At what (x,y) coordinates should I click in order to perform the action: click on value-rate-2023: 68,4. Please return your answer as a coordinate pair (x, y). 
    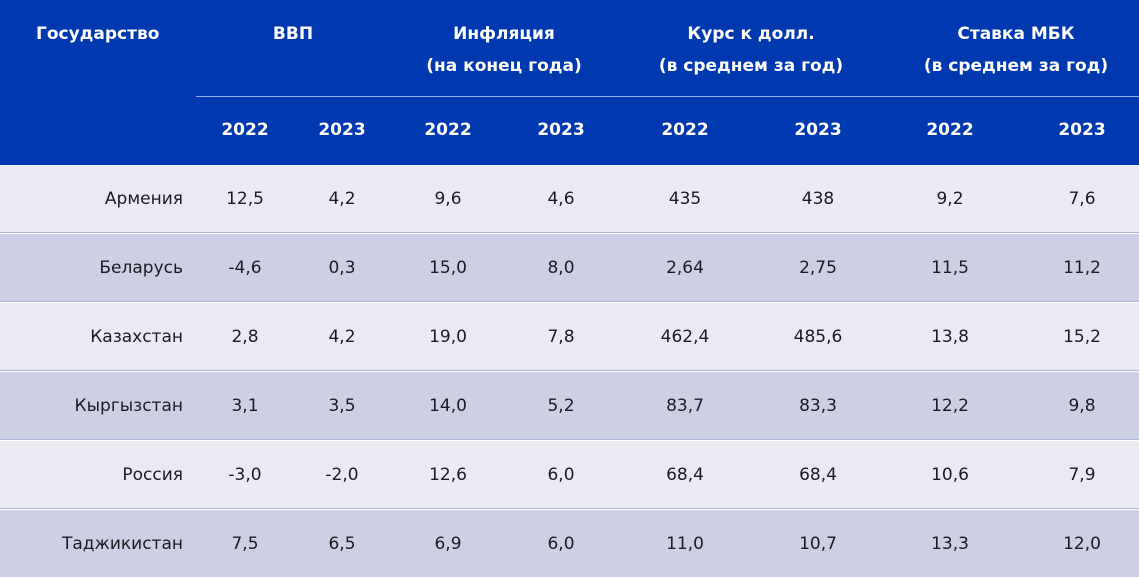
    Looking at the image, I should click on (818, 475).